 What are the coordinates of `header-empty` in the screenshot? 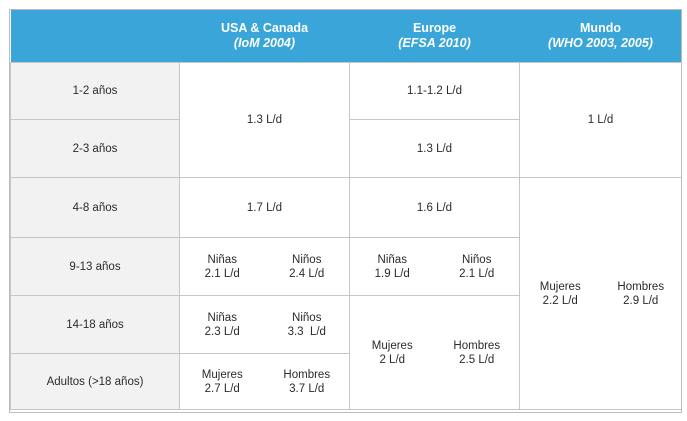 It's located at (95, 36).